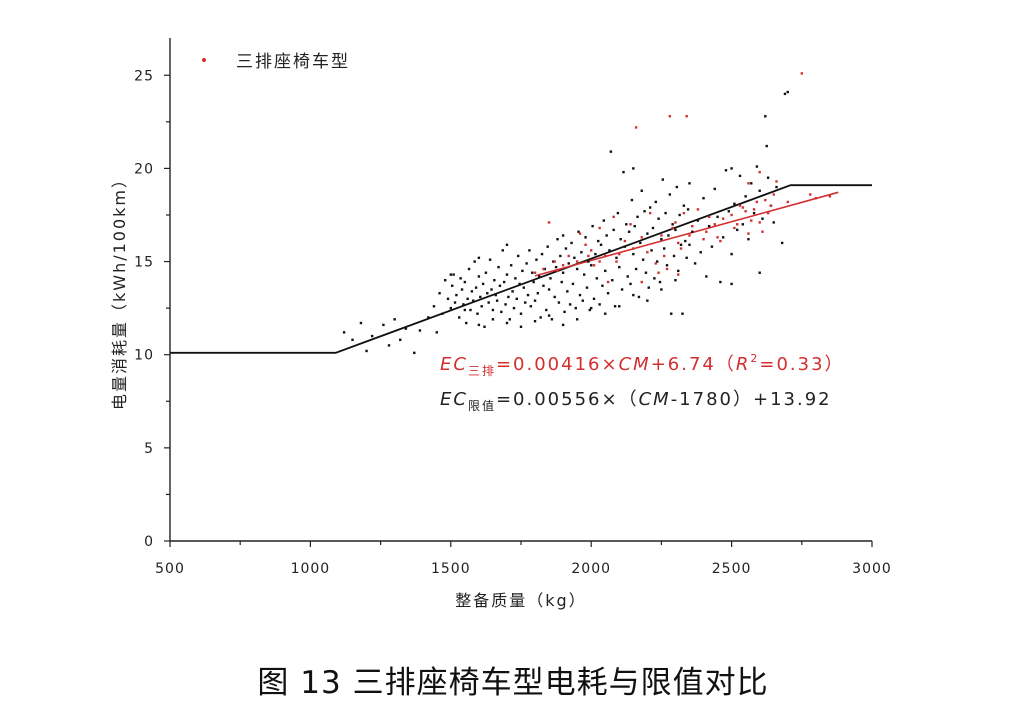  What do you see at coordinates (144, 356) in the screenshot?
I see `y-tick-label: 10` at bounding box center [144, 356].